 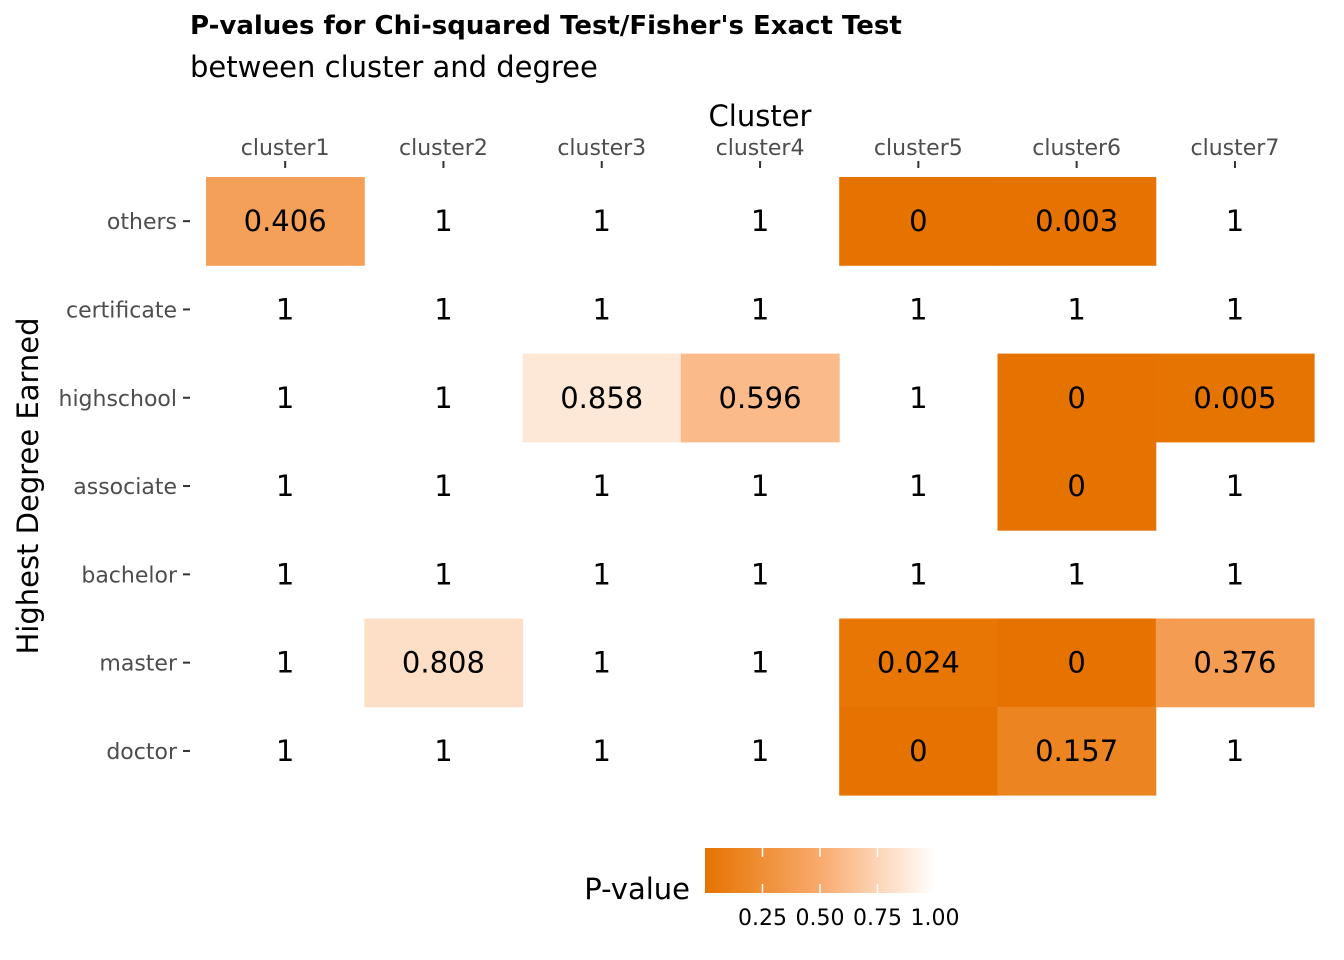 I want to click on y-tick-label: others, so click(x=142, y=222).